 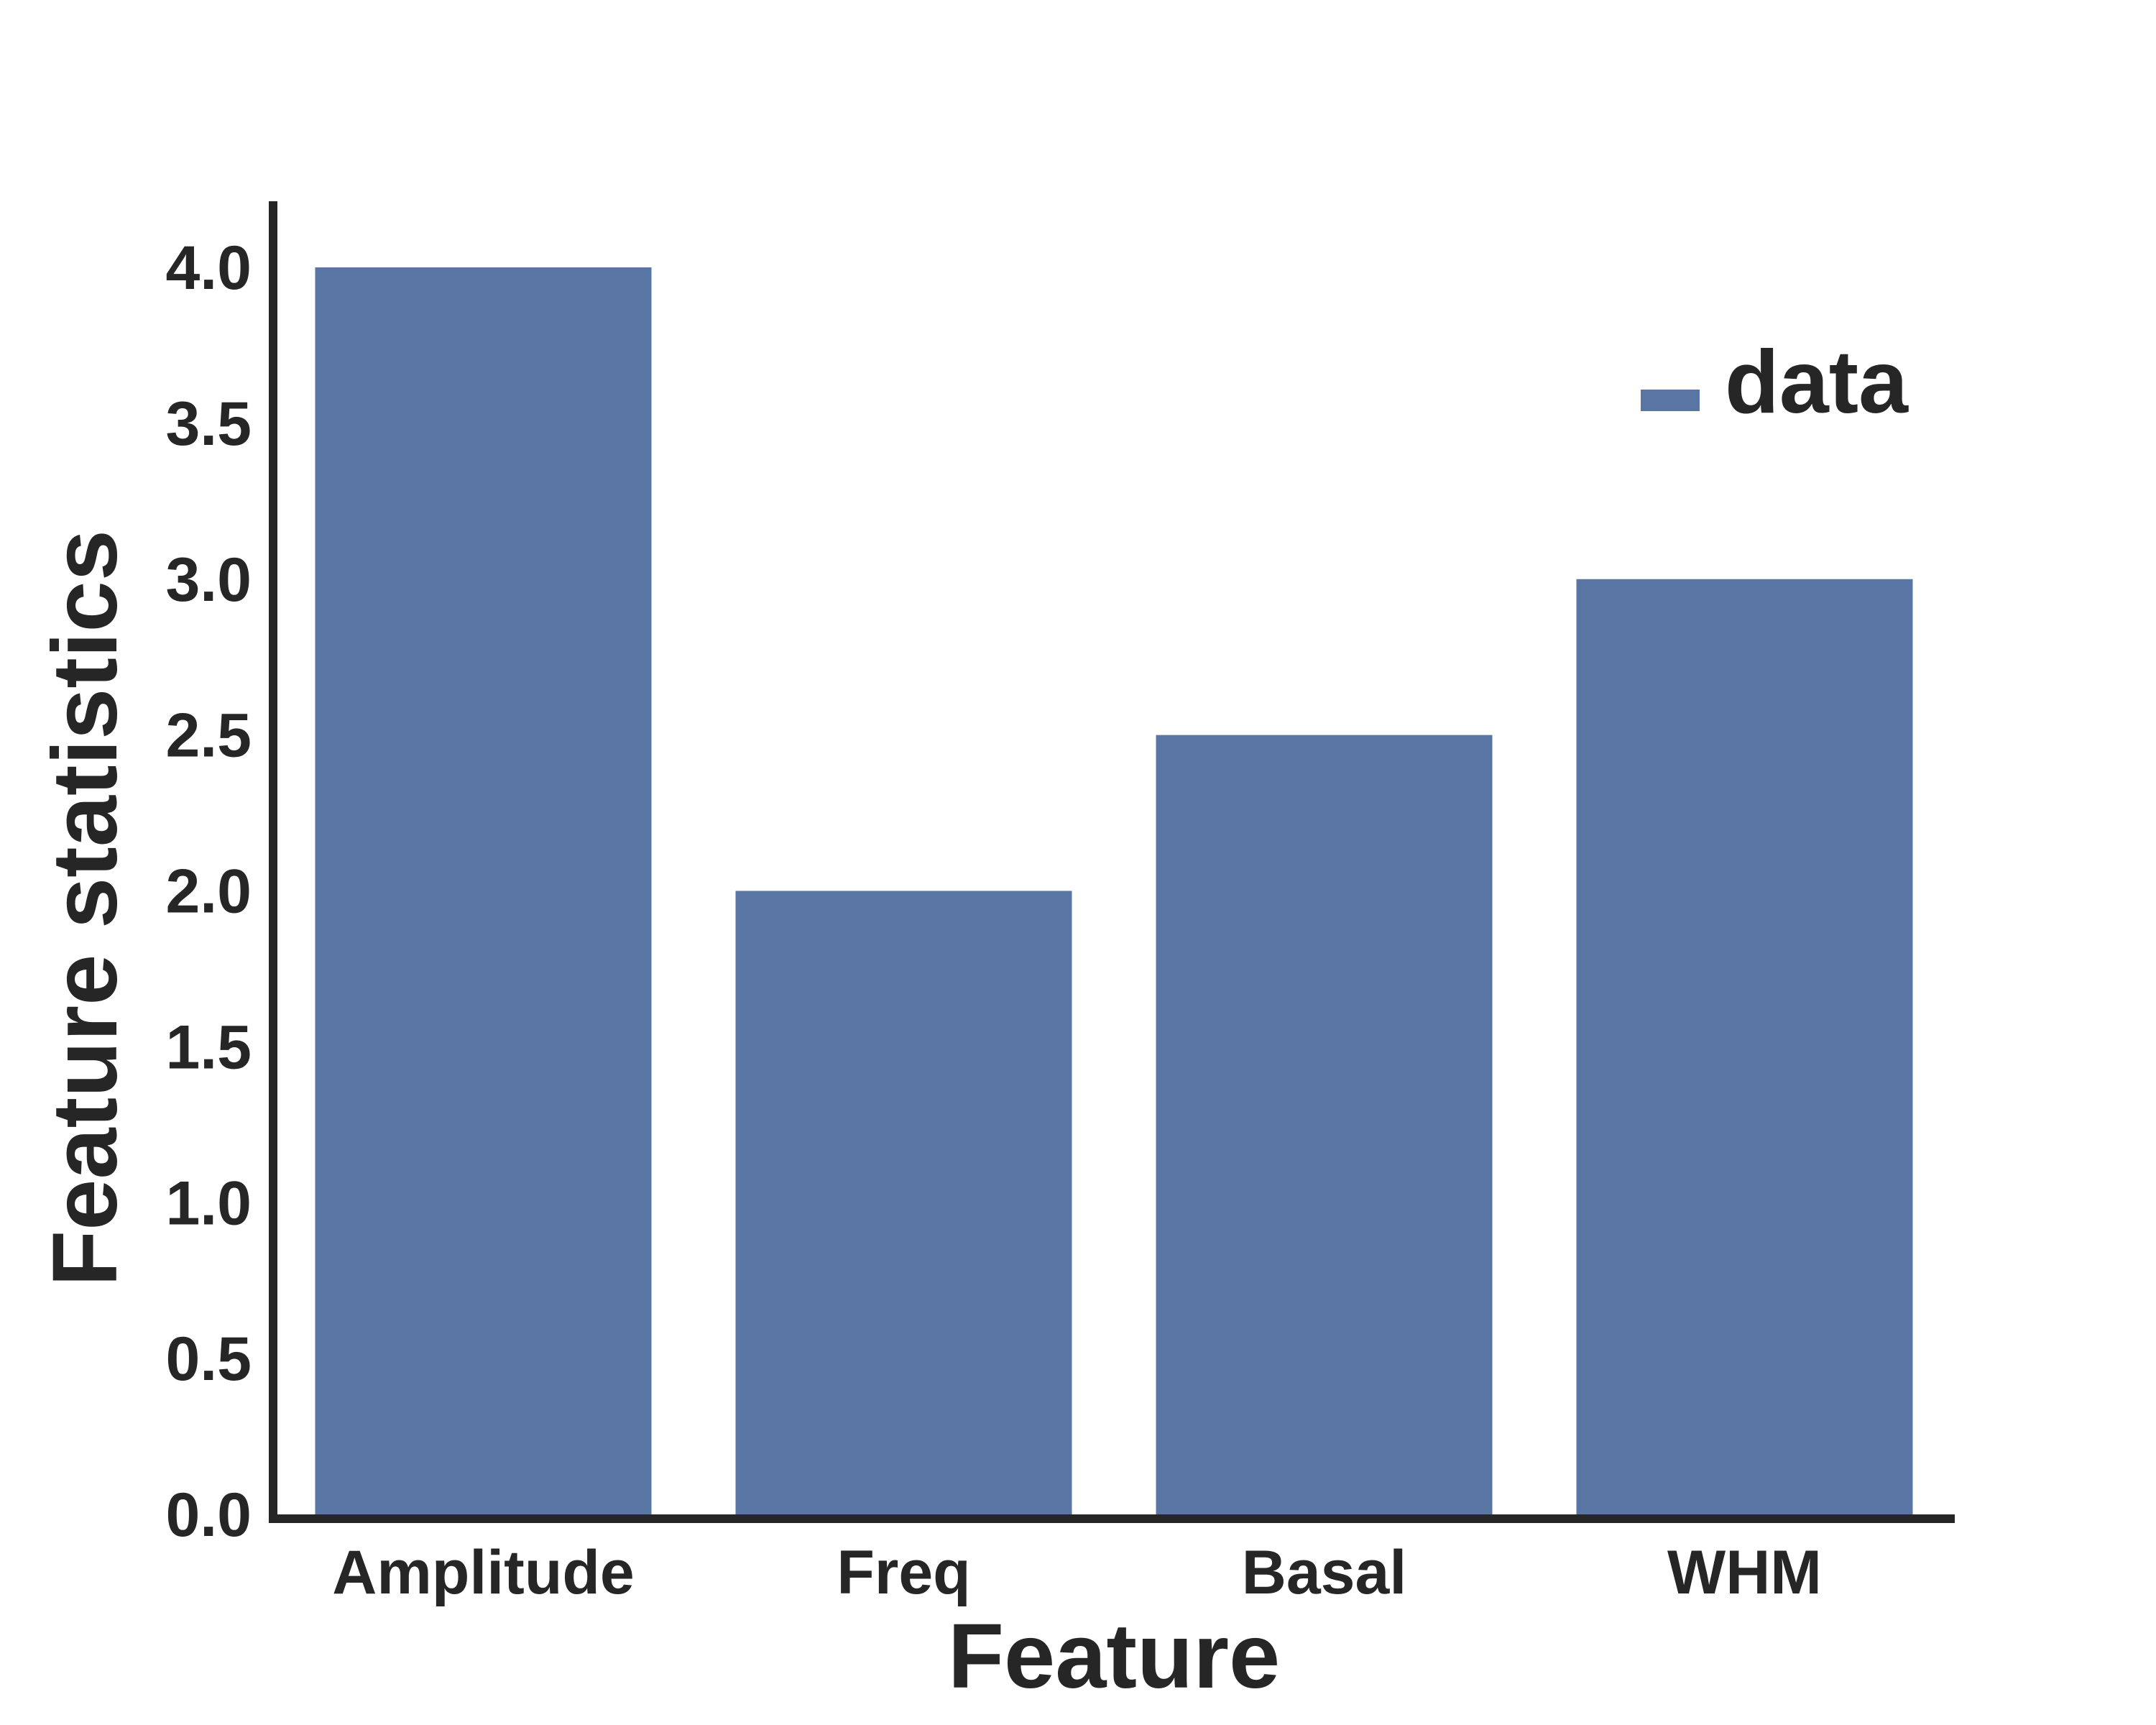 I want to click on legend-swatch, so click(x=1671, y=400).